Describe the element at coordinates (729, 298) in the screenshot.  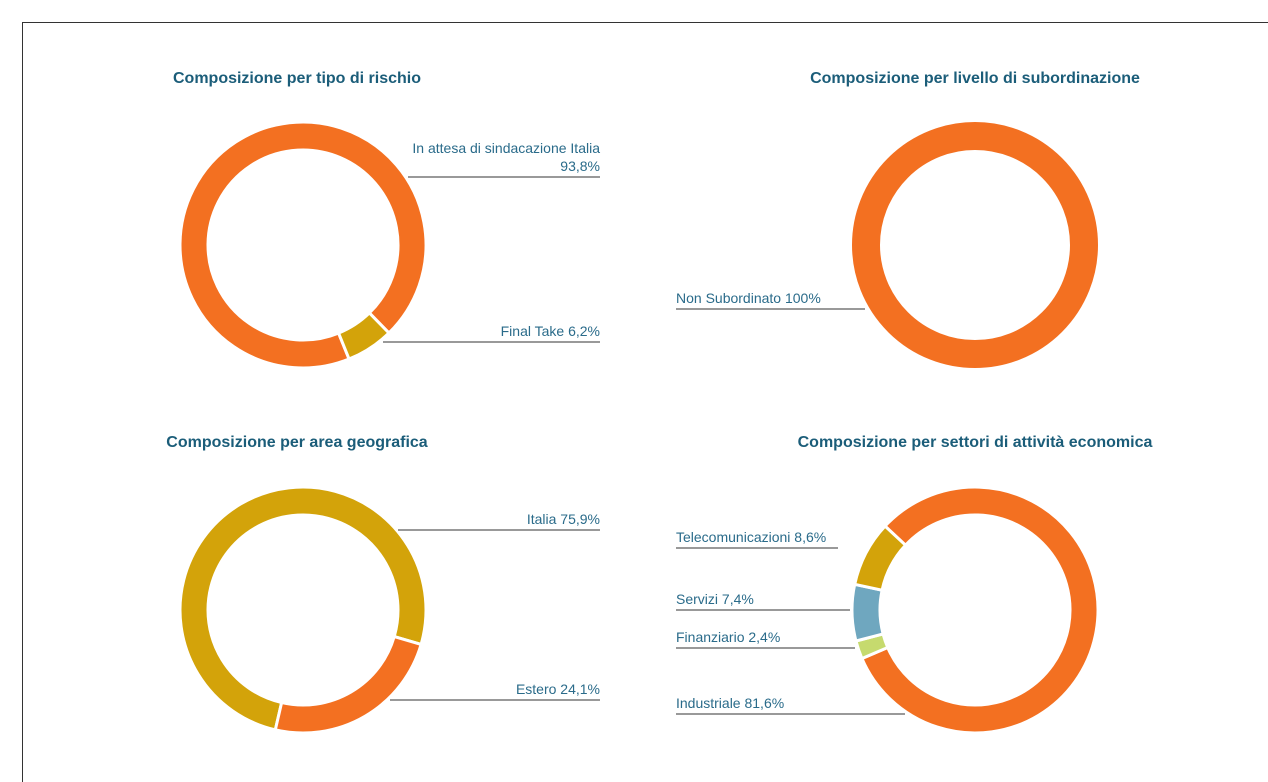
I see `category-name: Non Subordinato` at that location.